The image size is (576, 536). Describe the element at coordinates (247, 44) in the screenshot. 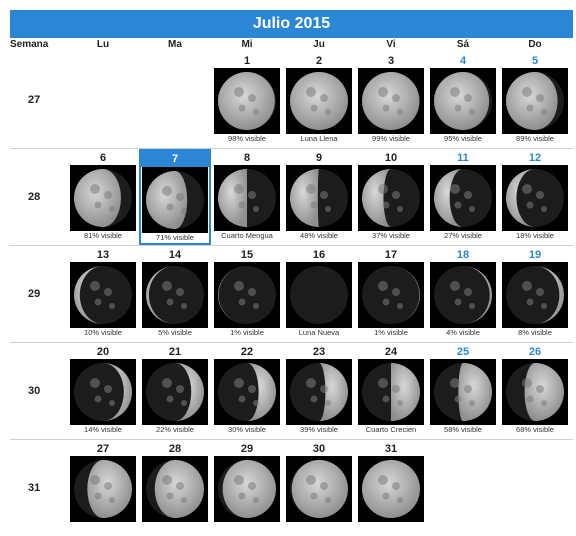

I see `header-mi: Mi` at that location.